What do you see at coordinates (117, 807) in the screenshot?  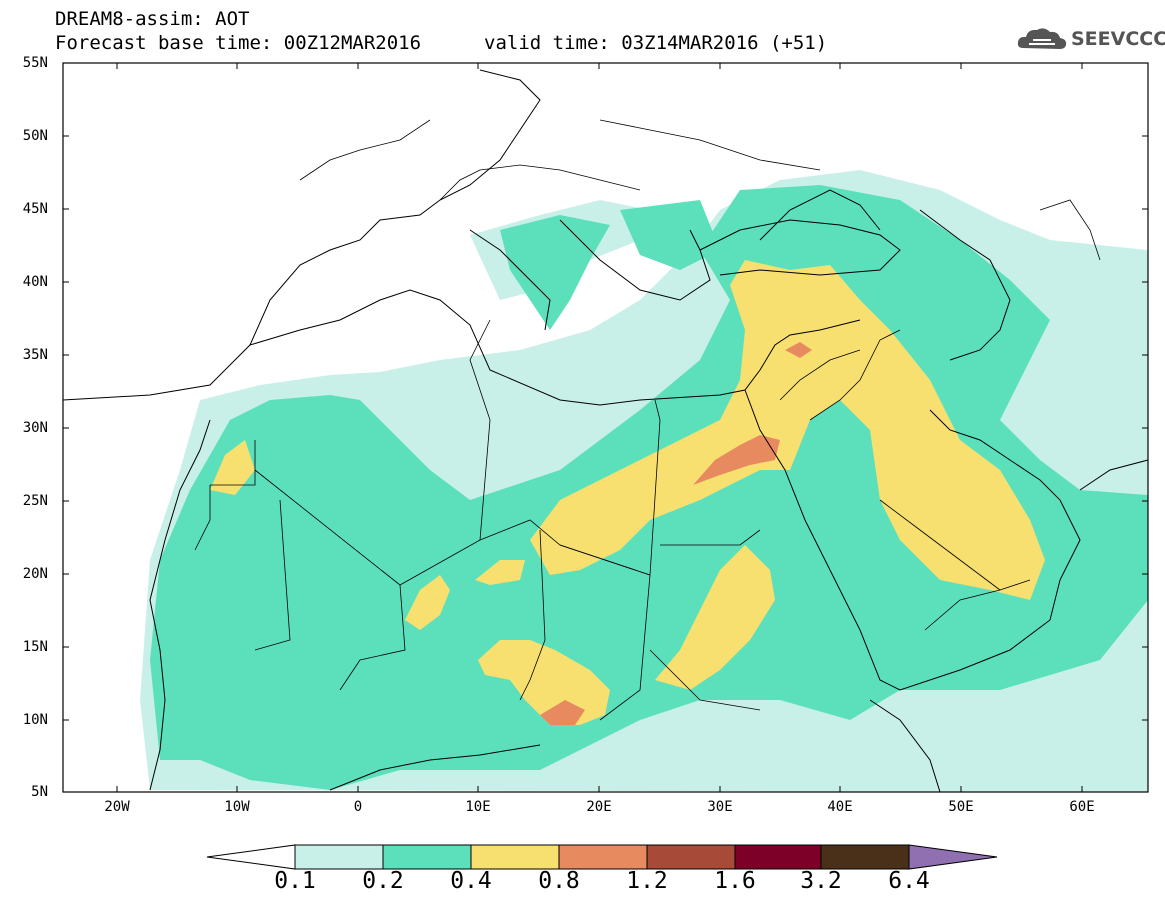 I see `lon-label: 20W` at bounding box center [117, 807].